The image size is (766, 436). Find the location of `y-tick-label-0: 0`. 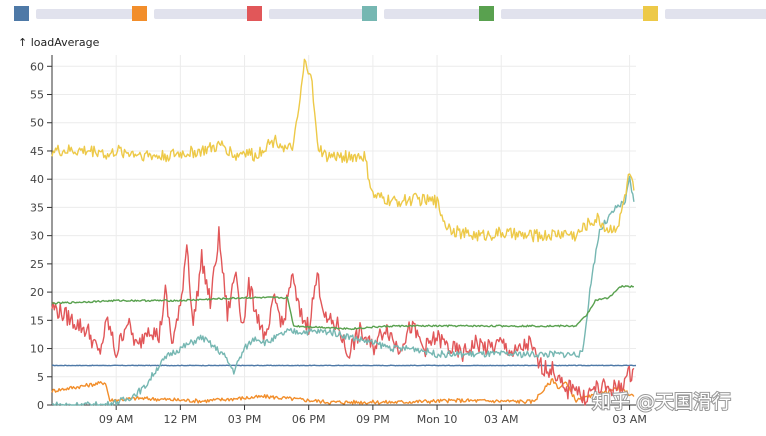

y-tick-label-0: 0 is located at coordinates (40, 405).